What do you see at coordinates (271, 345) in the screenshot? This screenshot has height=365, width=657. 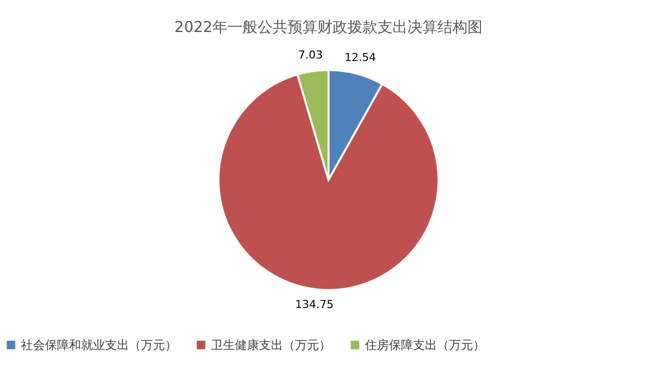 I see `legend-label: 卫生健康支出（万元）` at bounding box center [271, 345].